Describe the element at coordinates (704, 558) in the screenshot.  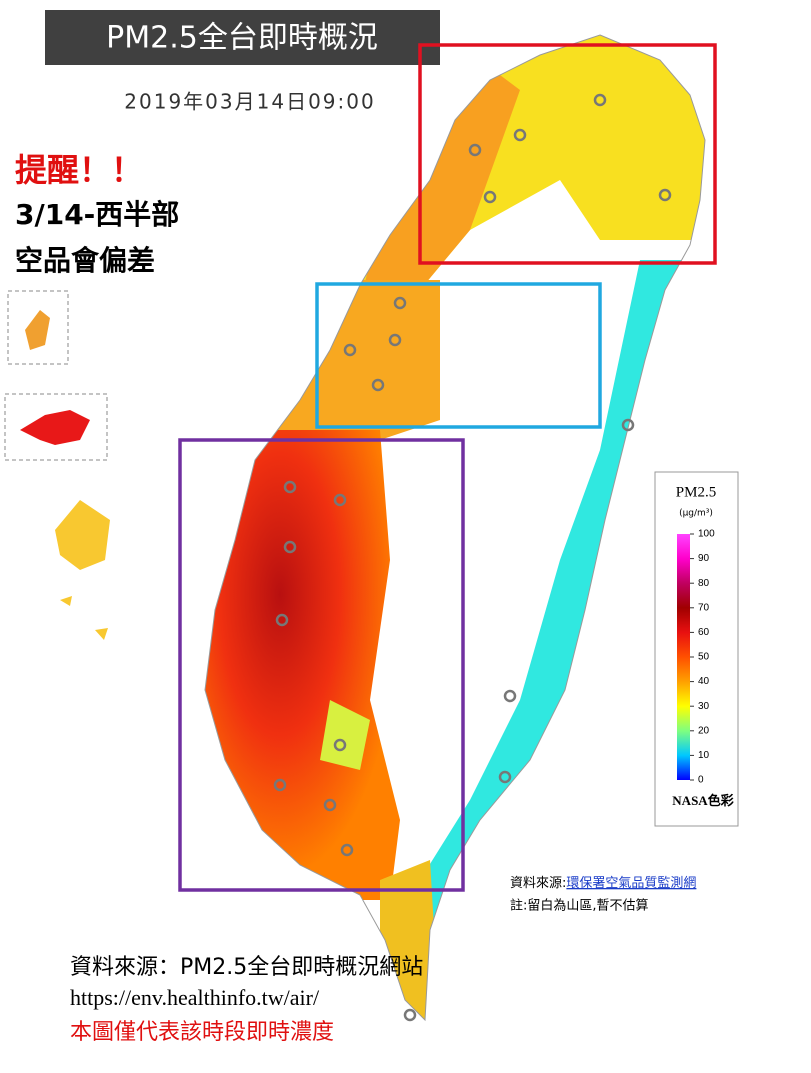
I see `colorbar-tick-label: 90` at that location.